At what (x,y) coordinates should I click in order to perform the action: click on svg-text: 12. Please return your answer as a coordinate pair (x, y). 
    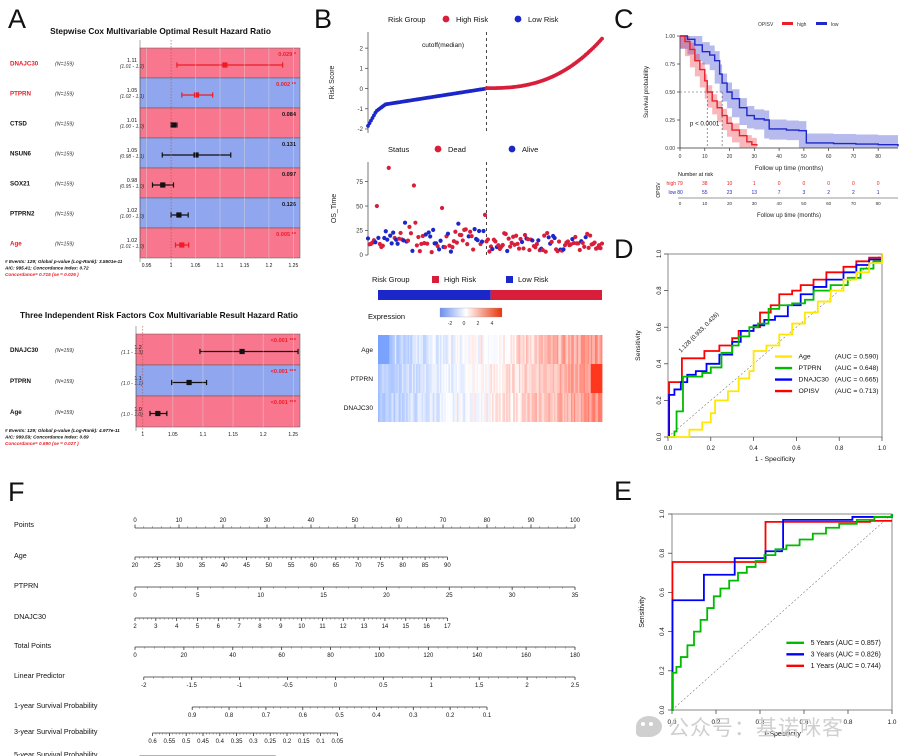
    Looking at the image, I should click on (343, 627).